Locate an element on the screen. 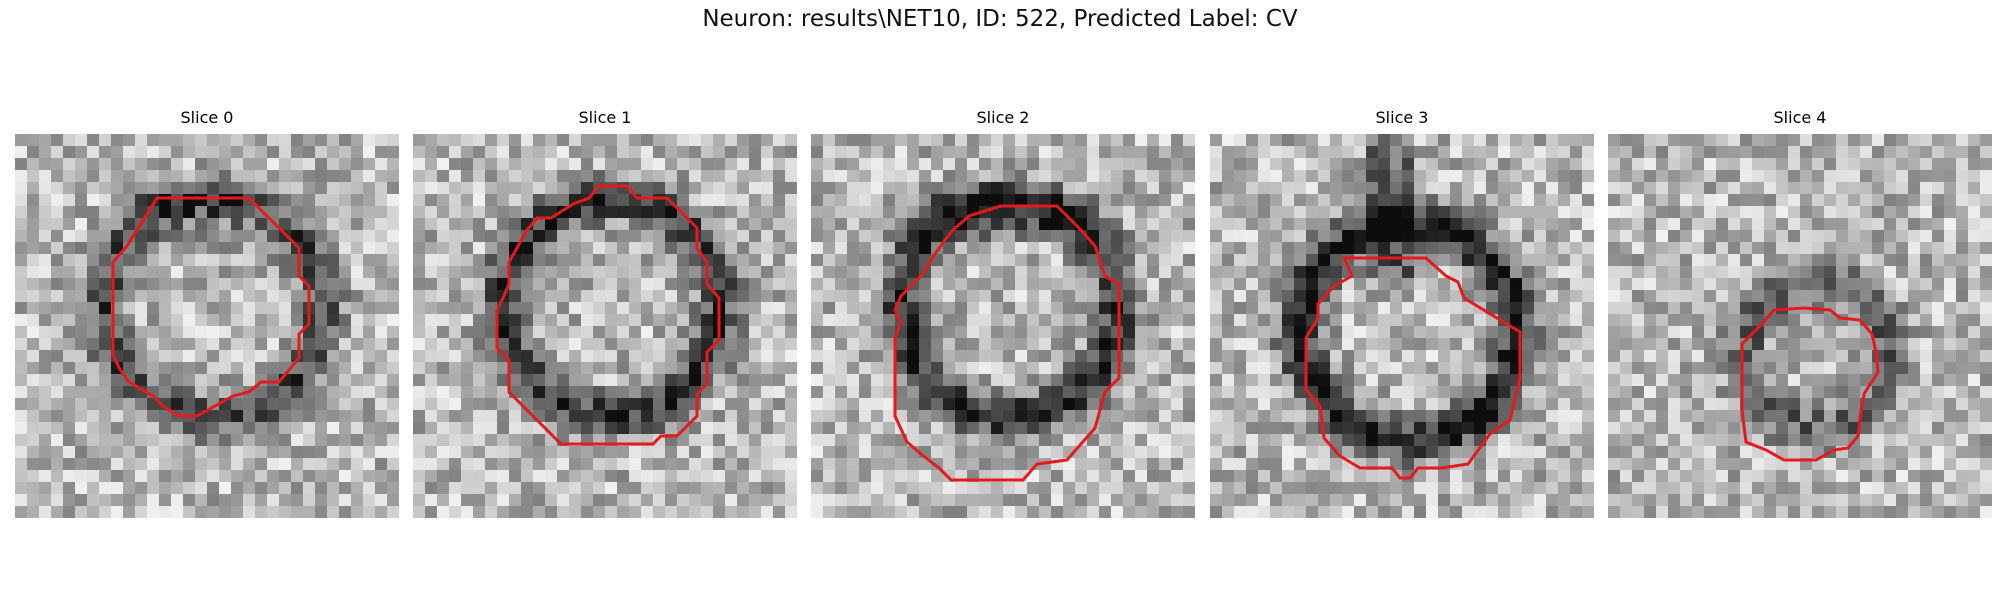  slice-title: Slice 2 is located at coordinates (1003, 117).